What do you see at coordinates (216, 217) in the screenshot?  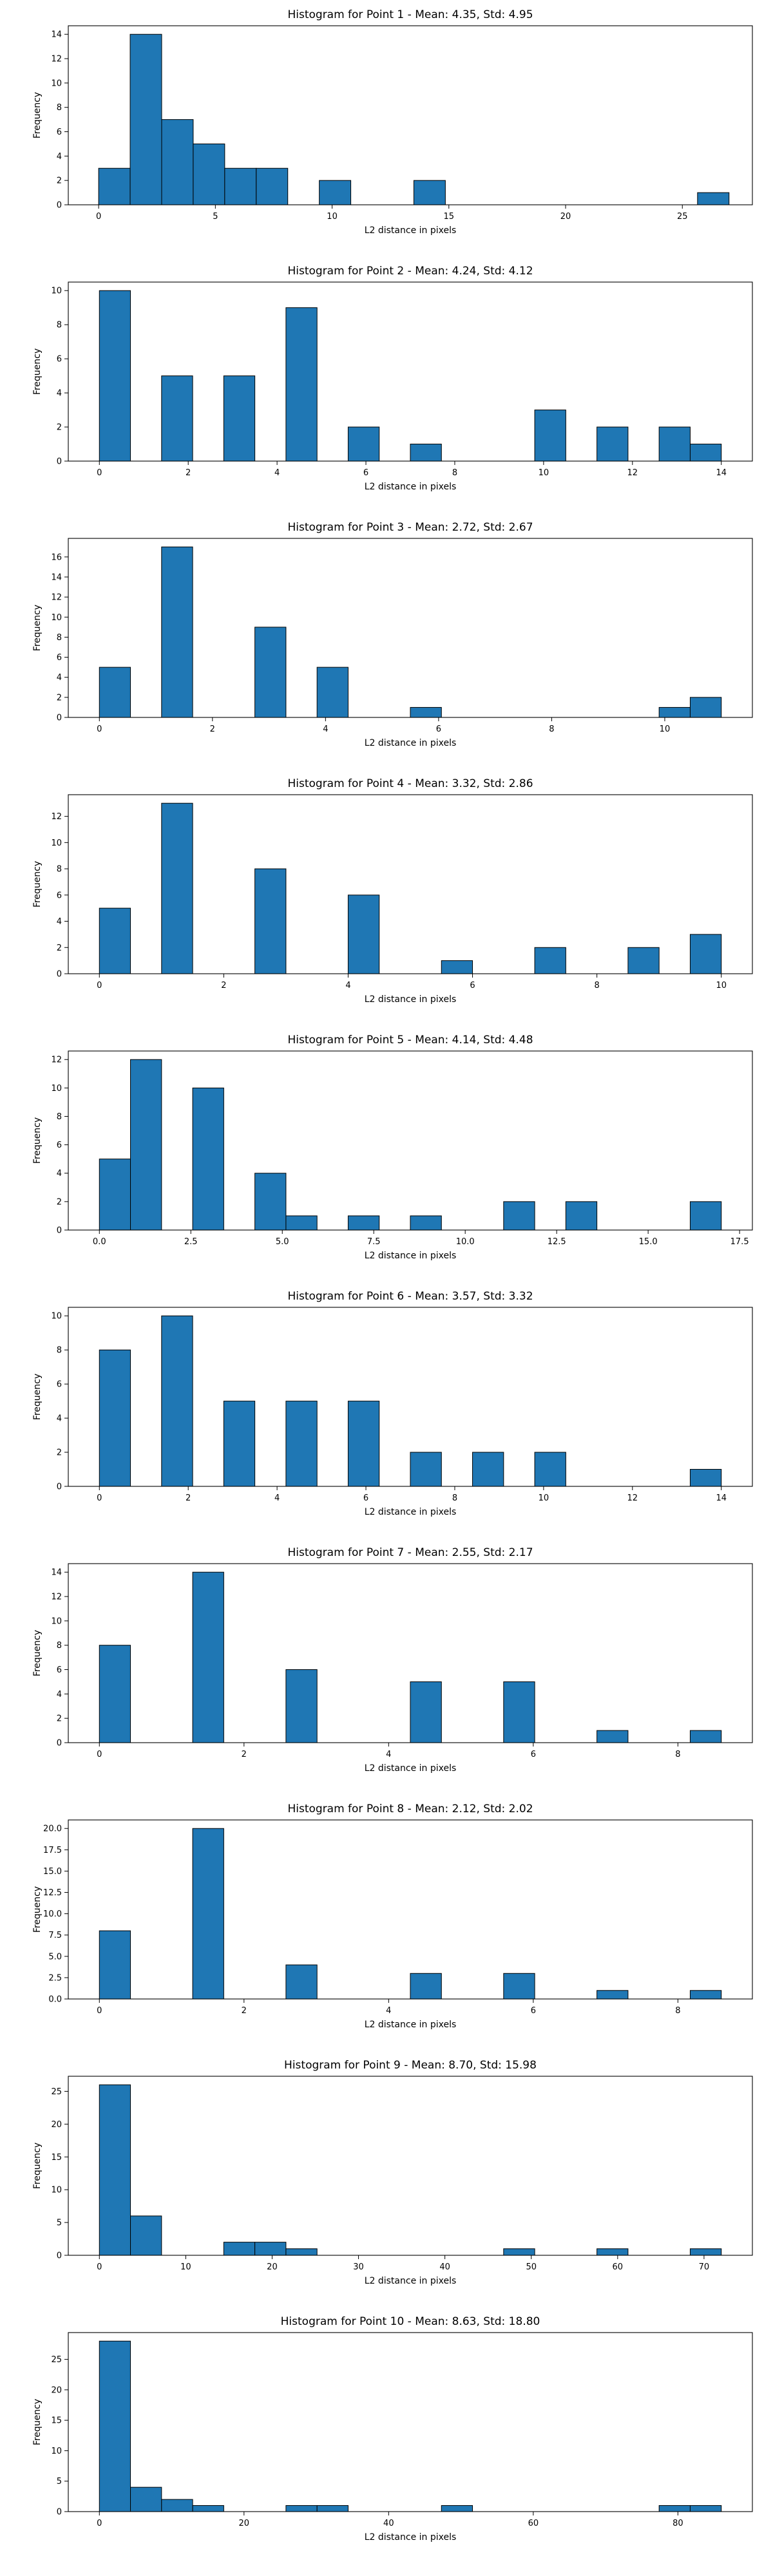 I see `x-tick-label: 5` at bounding box center [216, 217].